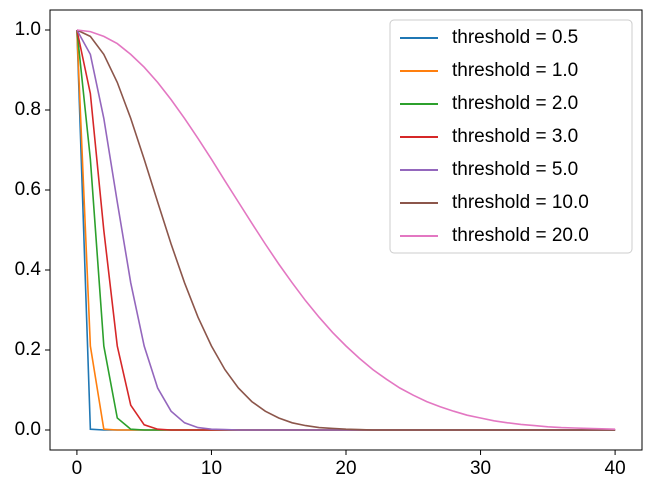  I want to click on y-tick-label: 0.4, so click(28, 269).